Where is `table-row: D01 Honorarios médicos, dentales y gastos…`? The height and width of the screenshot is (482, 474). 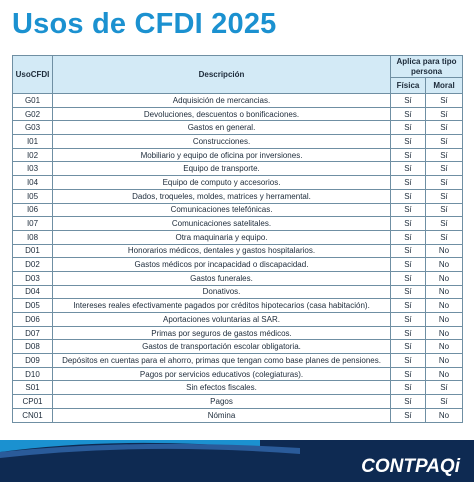
table-row: D01 Honorarios médicos, dentales y gastos… is located at coordinates (238, 251).